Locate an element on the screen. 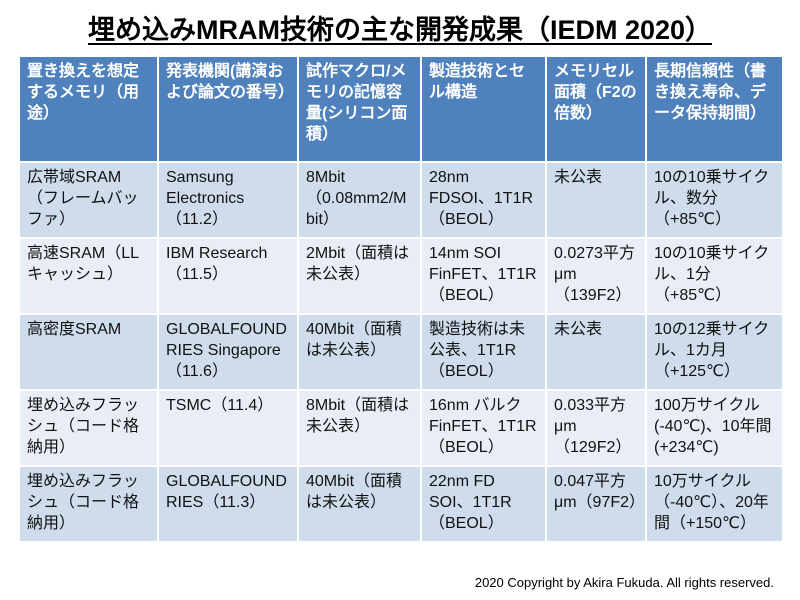 The height and width of the screenshot is (600, 800). table-cell: 0.0273平方μm（139F2） is located at coordinates (596, 276).